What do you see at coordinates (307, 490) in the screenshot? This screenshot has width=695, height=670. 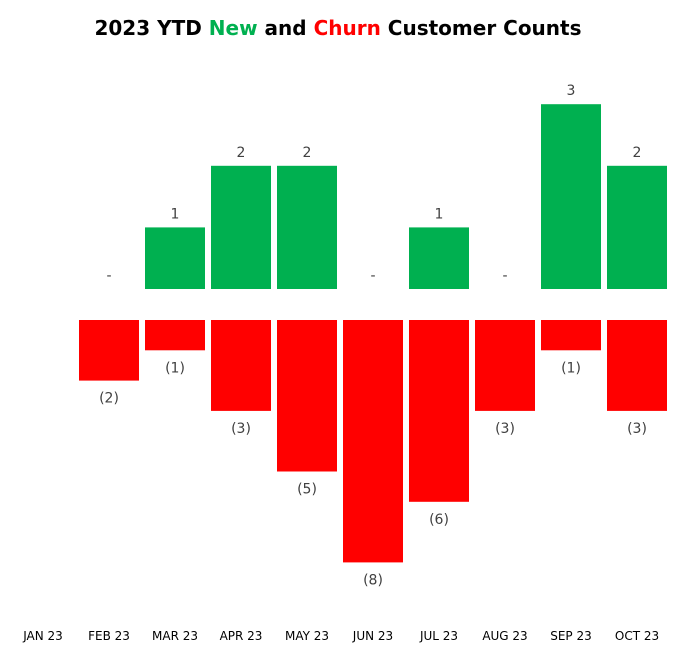 I see `churn-value-label: (5)` at bounding box center [307, 490].